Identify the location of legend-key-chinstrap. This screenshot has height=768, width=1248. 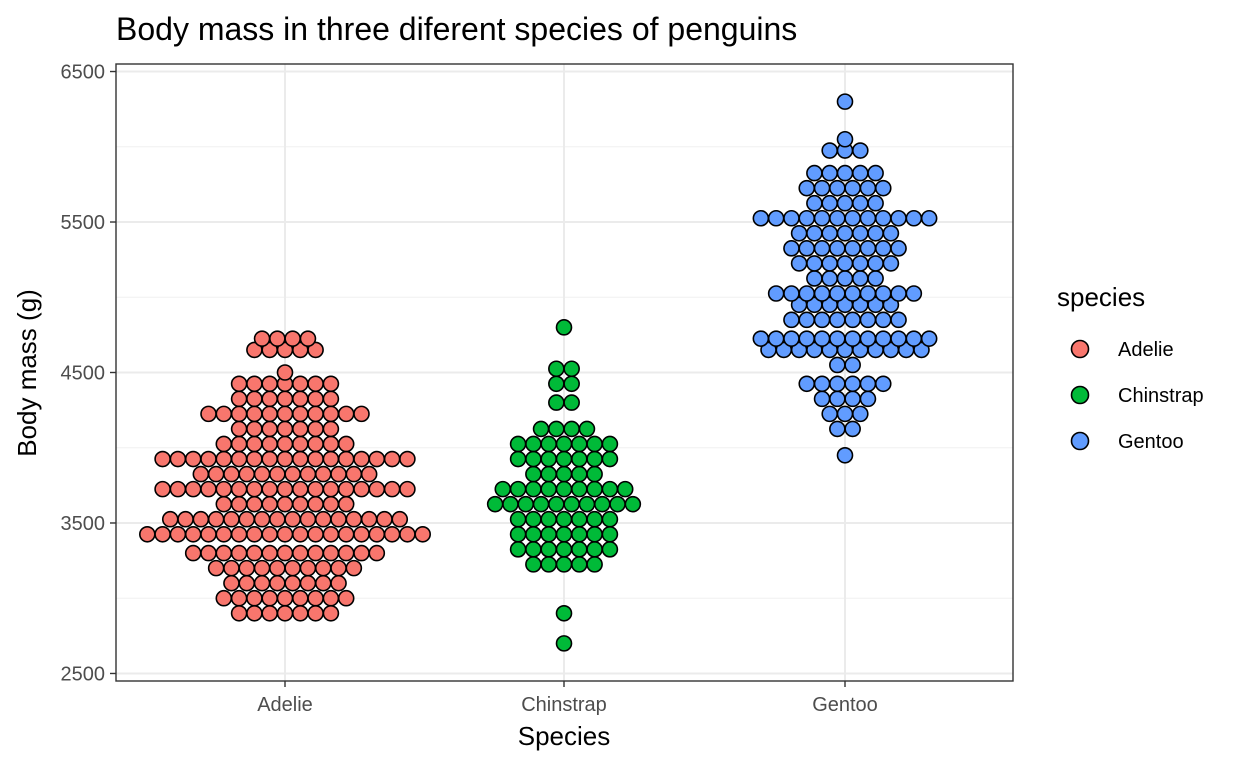
(1080, 395).